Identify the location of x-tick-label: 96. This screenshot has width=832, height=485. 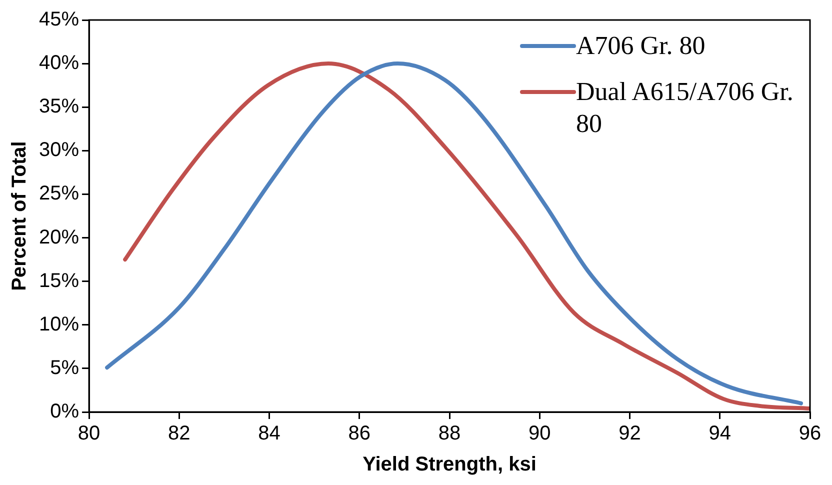
(810, 433).